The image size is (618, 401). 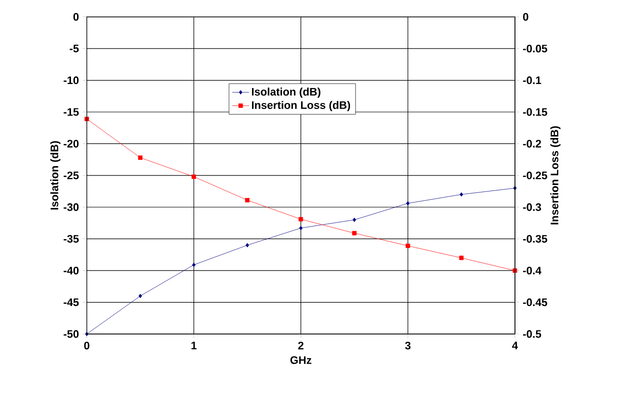 What do you see at coordinates (535, 302) in the screenshot?
I see `y2-tick-label: -0.45` at bounding box center [535, 302].